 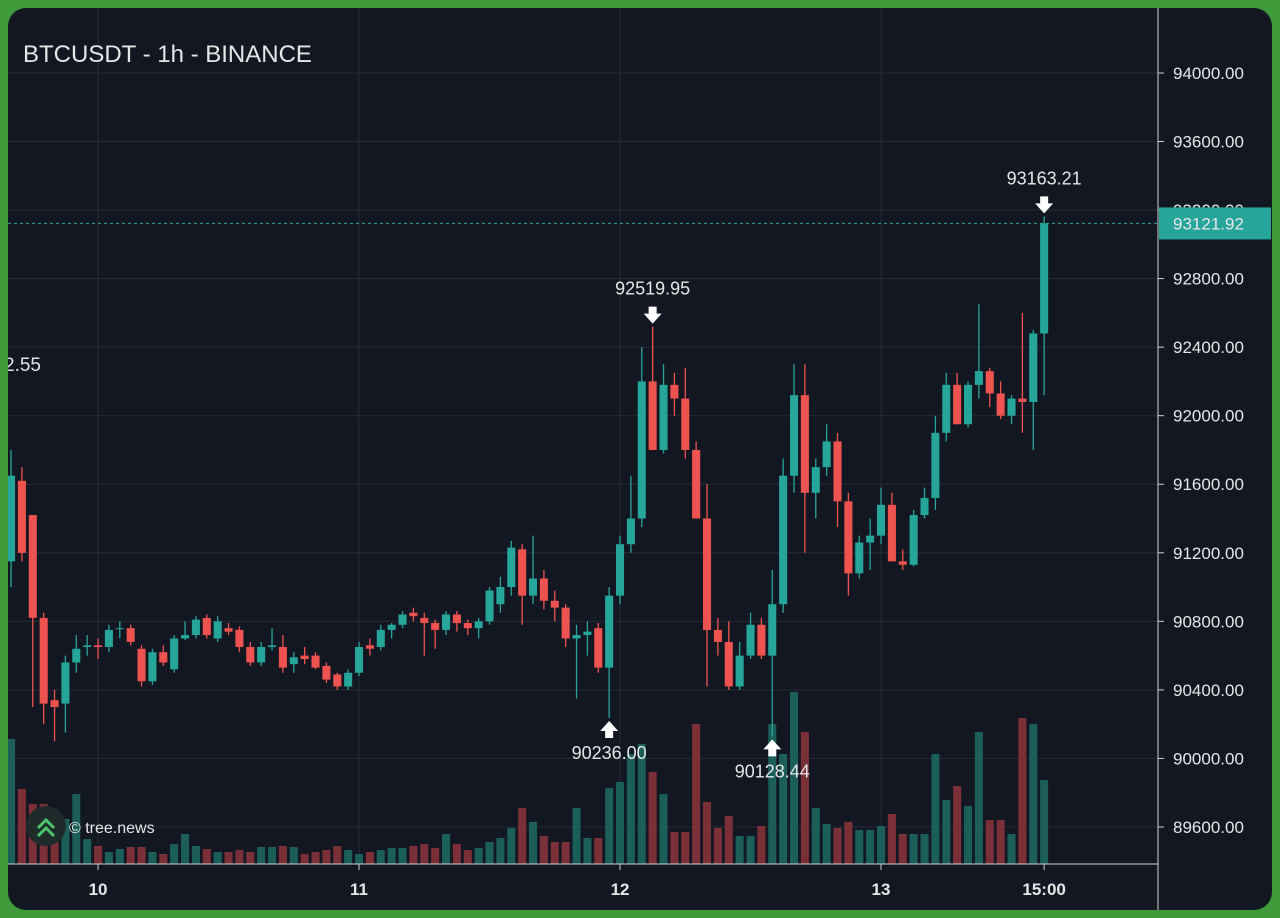 I want to click on y-tick-label: 89600.00, so click(x=1208, y=827).